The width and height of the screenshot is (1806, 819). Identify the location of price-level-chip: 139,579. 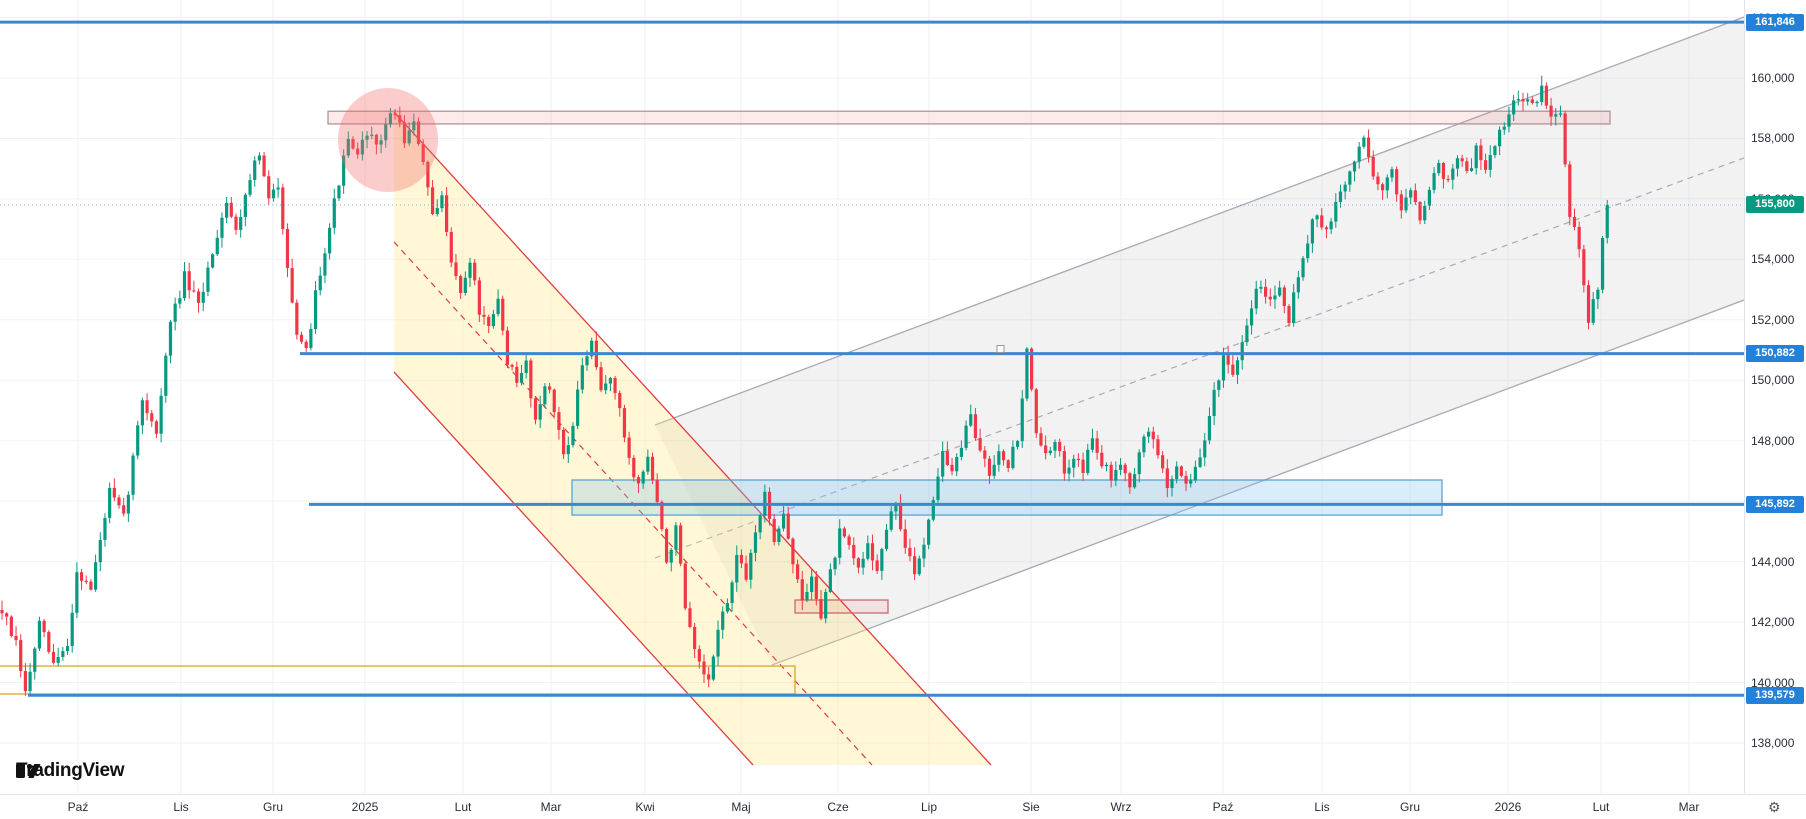
(1775, 695).